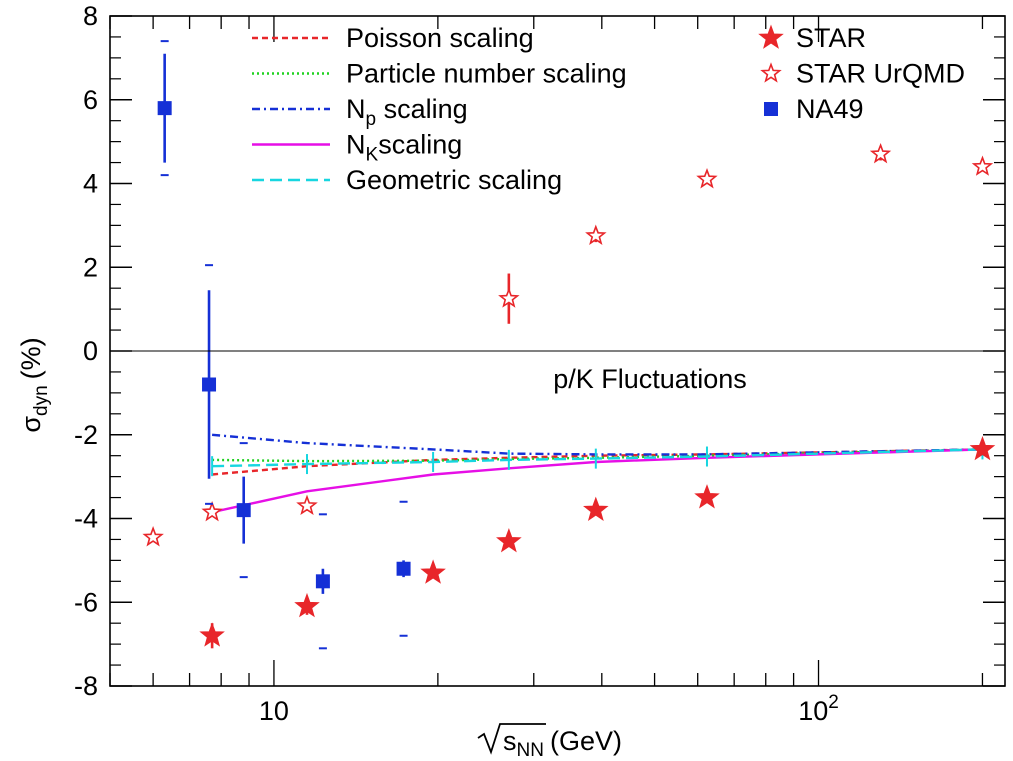 This screenshot has height=761, width=1013. Describe the element at coordinates (41, 400) in the screenshot. I see `y-axis-title-sub: dyn` at that location.